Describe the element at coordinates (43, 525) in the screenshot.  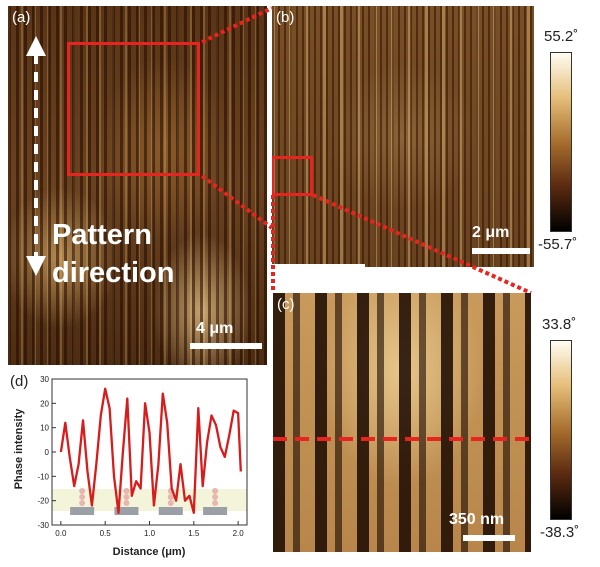
I see `y-tick-label: -30` at that location.